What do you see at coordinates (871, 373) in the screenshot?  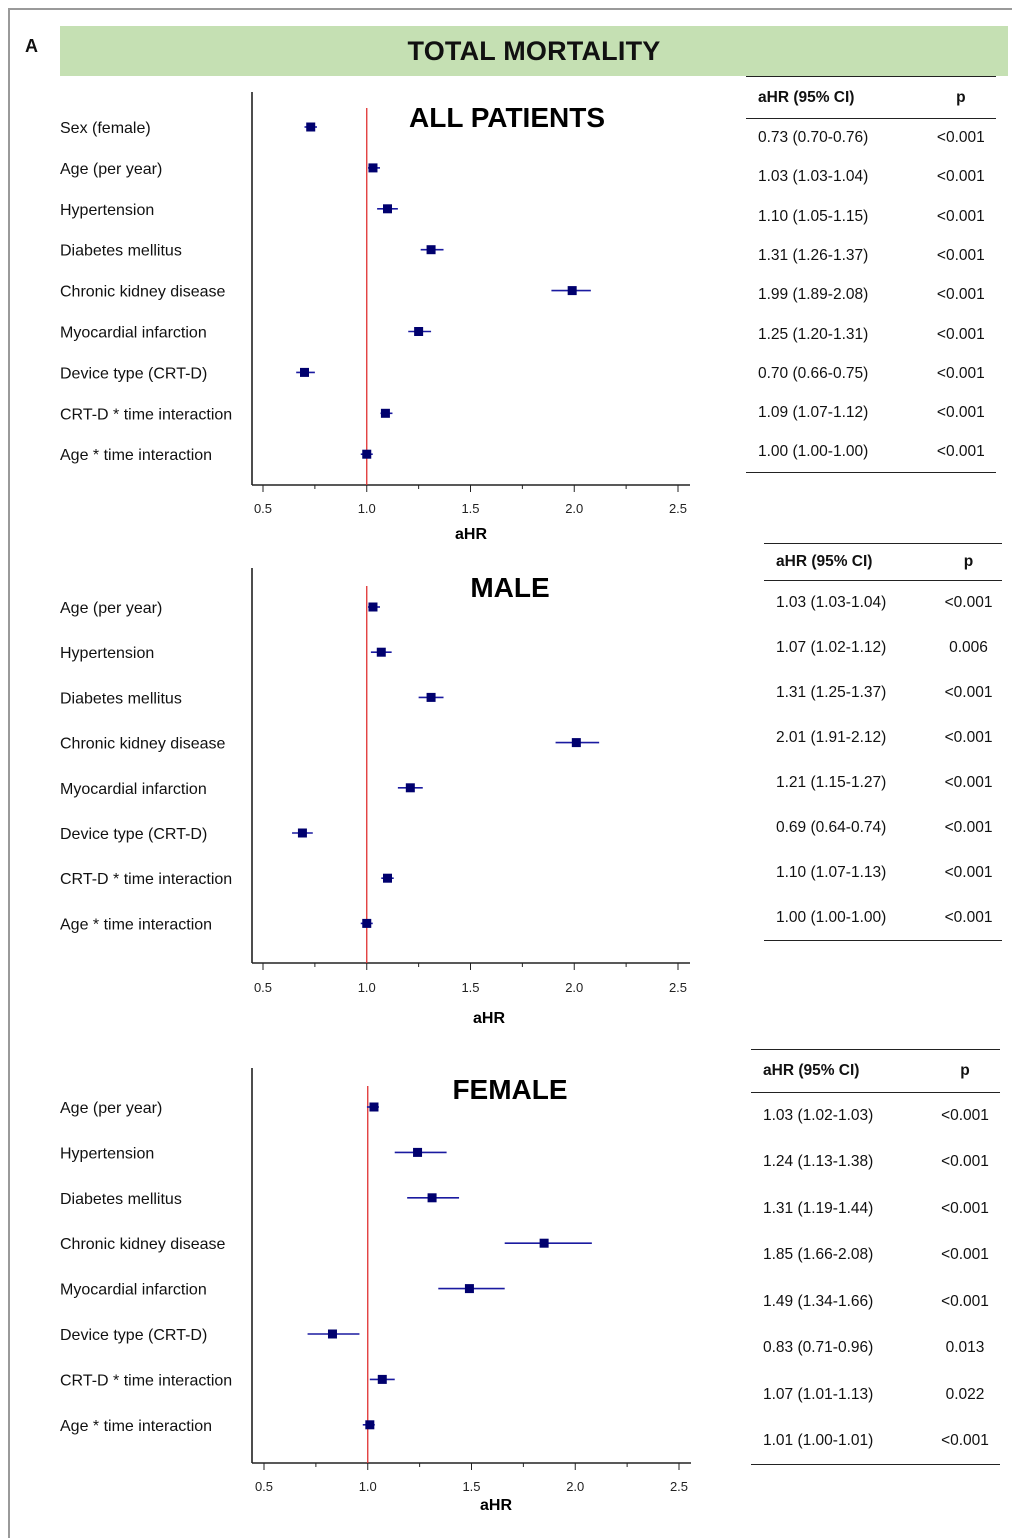 I see `table-row: 0.70 (0.66-0.75) <0.001` at bounding box center [871, 373].